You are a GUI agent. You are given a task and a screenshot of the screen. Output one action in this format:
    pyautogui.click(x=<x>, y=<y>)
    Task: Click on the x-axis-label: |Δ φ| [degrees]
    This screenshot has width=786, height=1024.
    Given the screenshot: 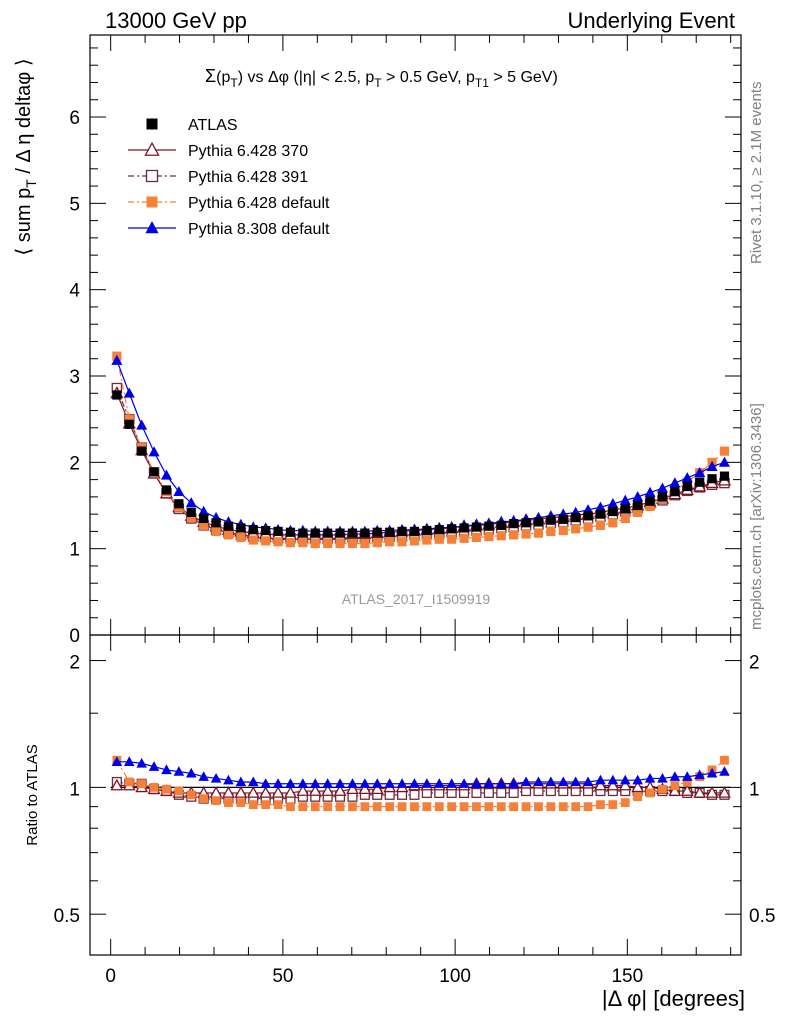 What is the action you would take?
    pyautogui.click(x=673, y=998)
    